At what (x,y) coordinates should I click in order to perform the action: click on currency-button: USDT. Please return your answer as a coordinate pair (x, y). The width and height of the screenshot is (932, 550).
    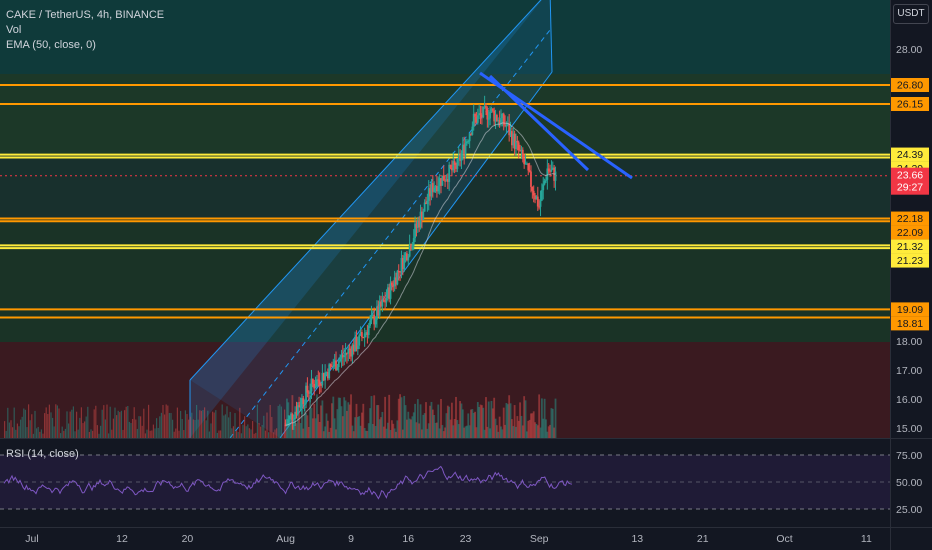
    Looking at the image, I should click on (911, 14).